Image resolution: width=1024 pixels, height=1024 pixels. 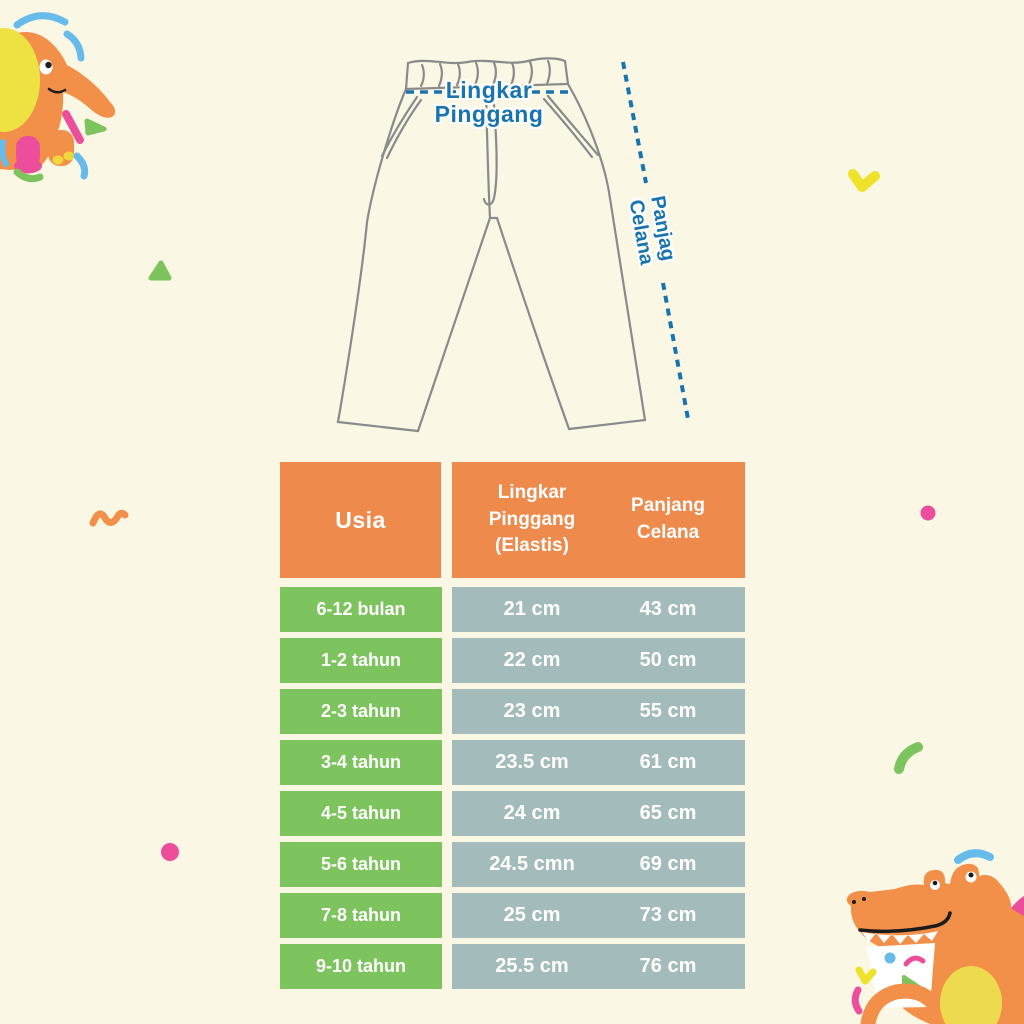 I want to click on header-length: Panjang Celana, so click(x=668, y=519).